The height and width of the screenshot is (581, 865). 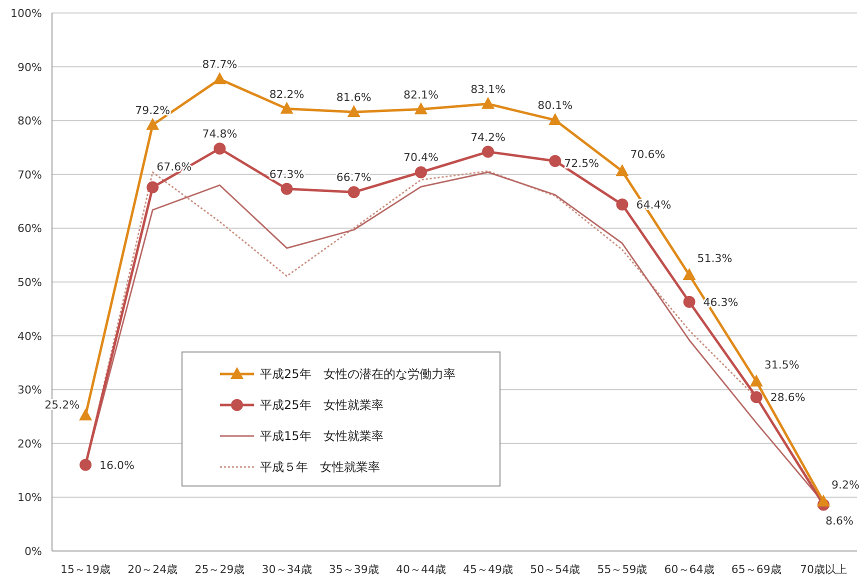 I want to click on x-tick-label: 15～19歳, so click(x=85, y=569).